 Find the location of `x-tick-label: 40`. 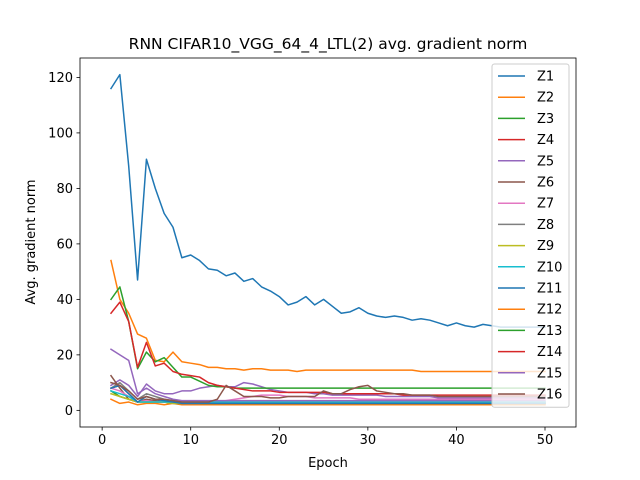

x-tick-label: 40 is located at coordinates (456, 440).